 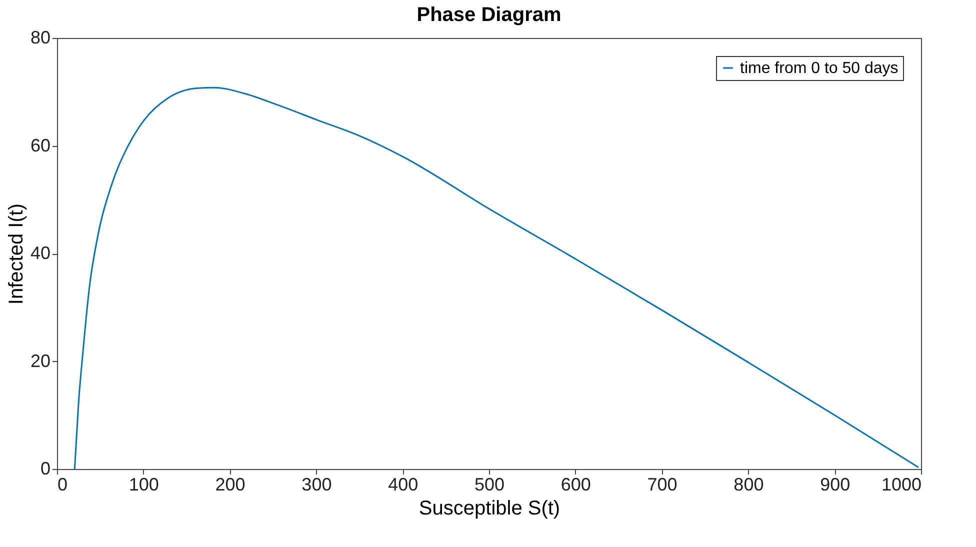 I want to click on x-tick-label: 700, so click(x=662, y=484).